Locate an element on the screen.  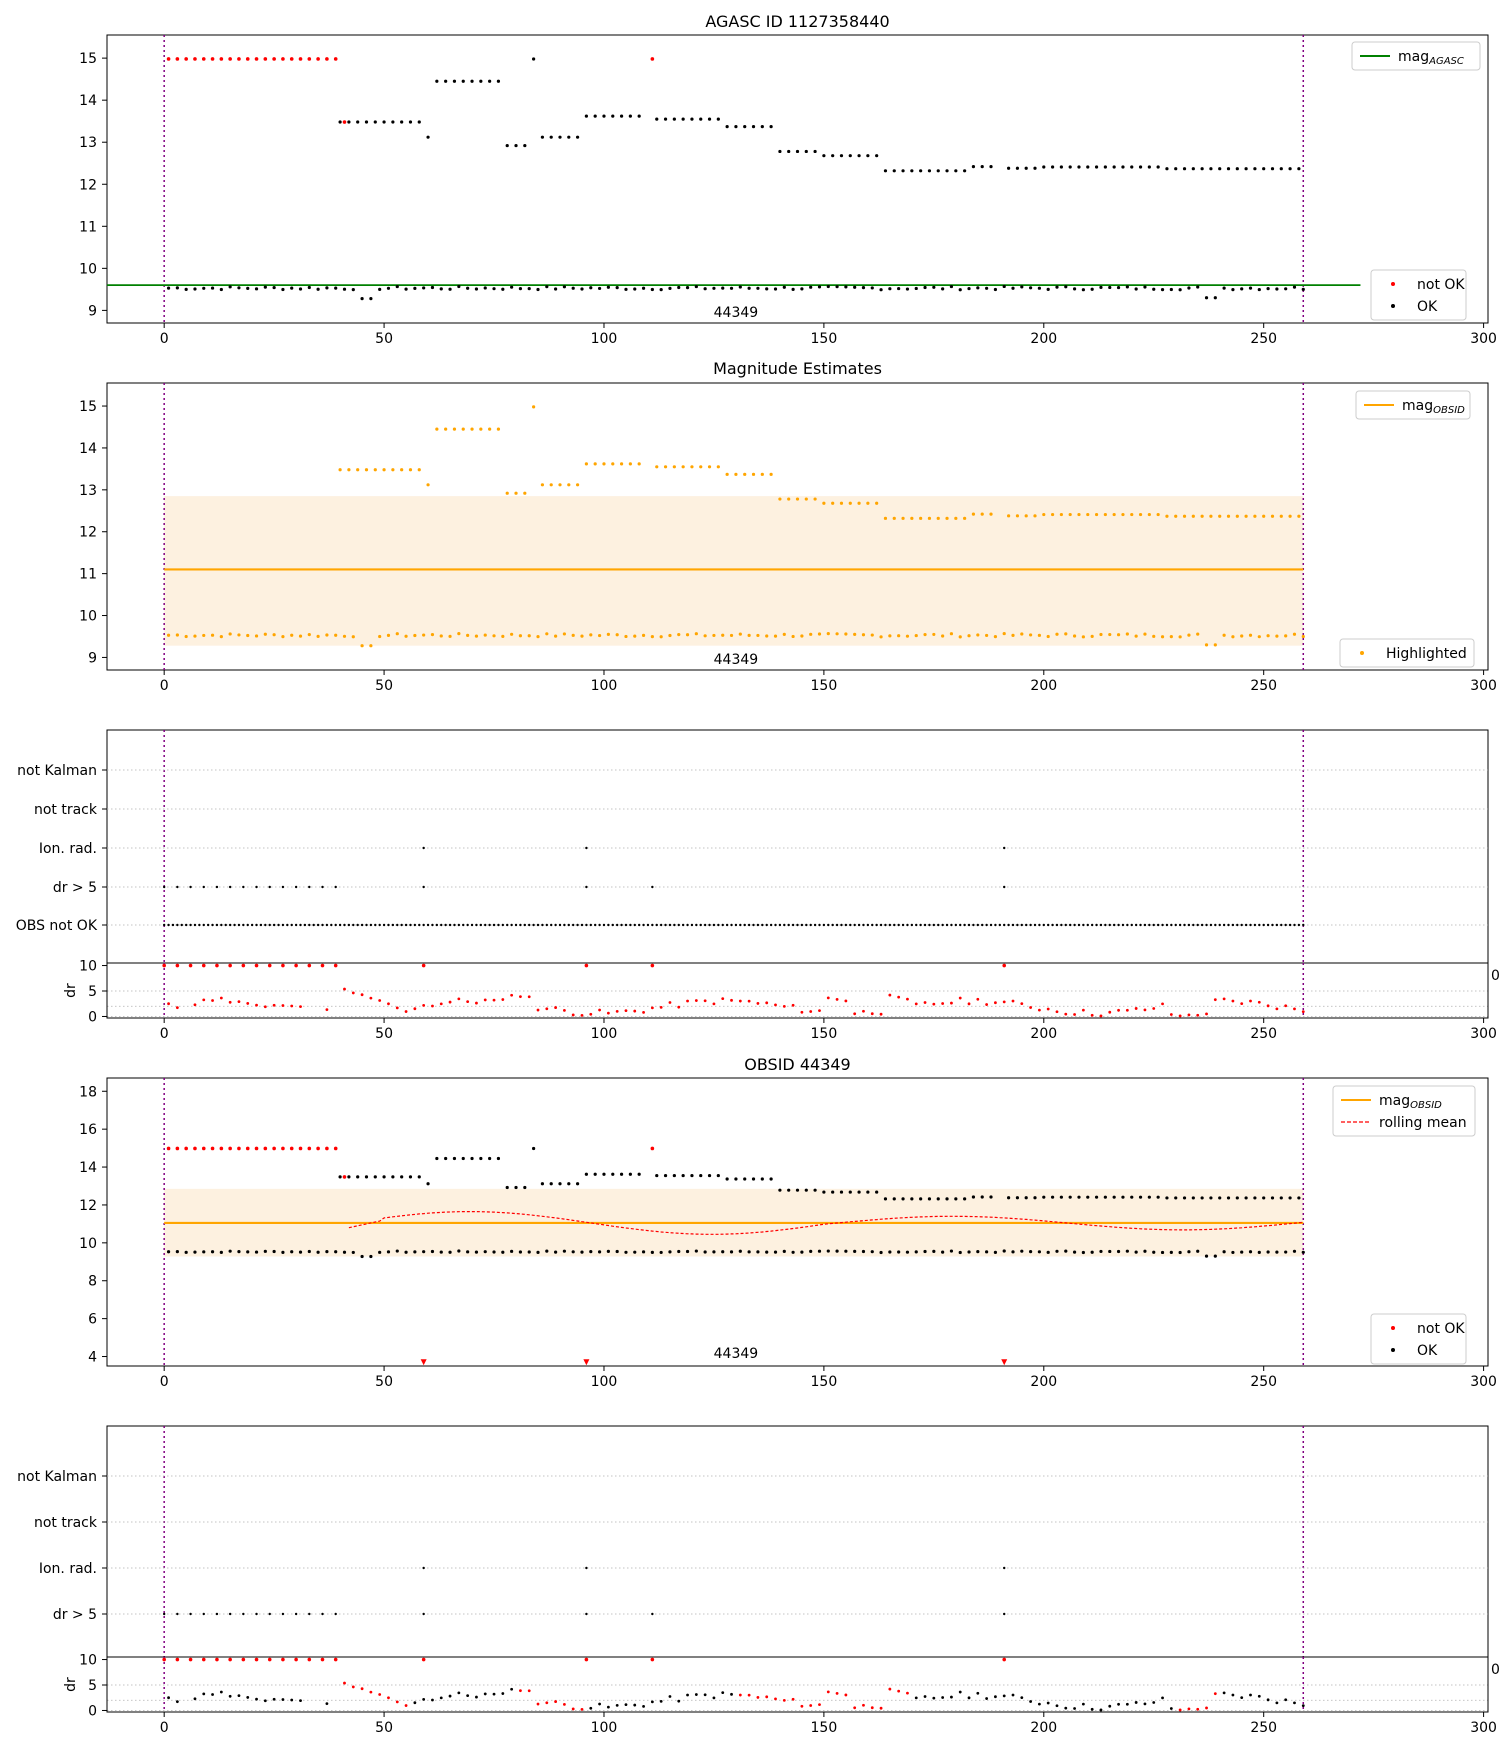
x-tick-label: 200 is located at coordinates (1043, 1728).